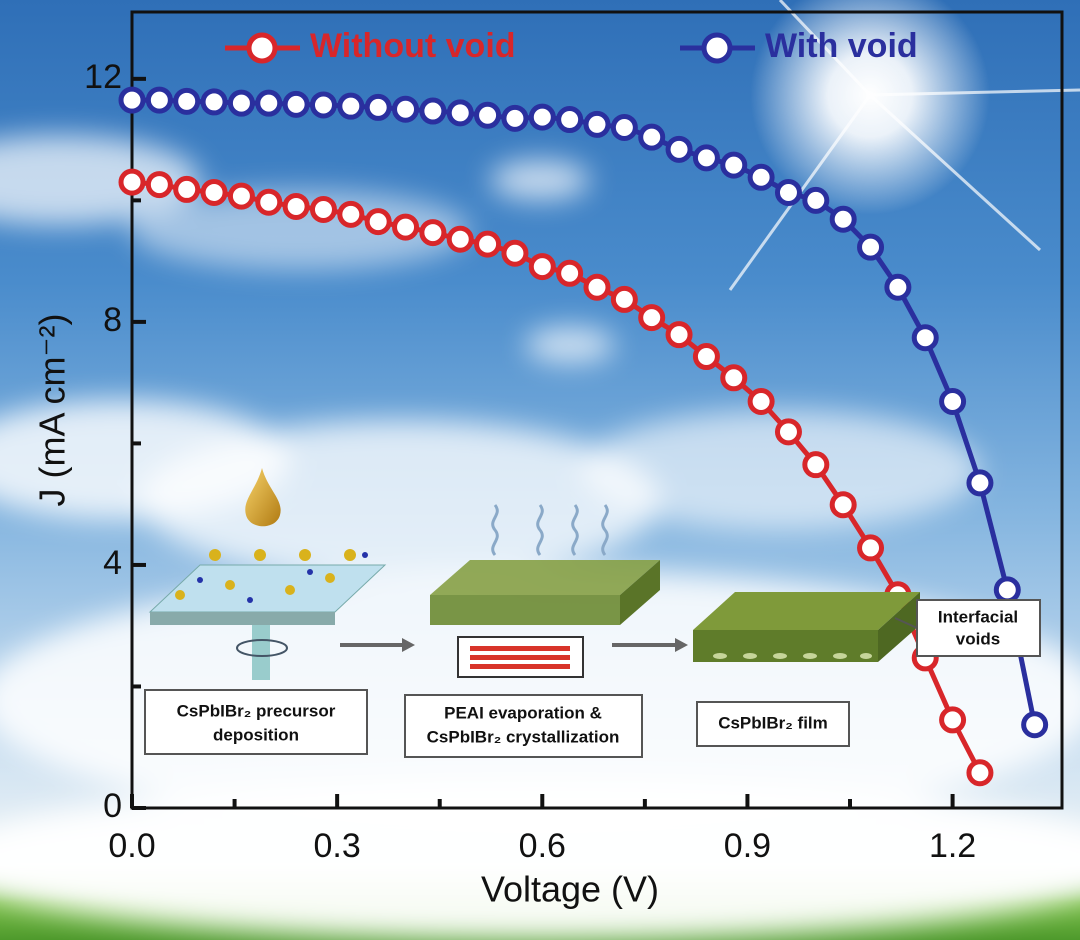 Image resolution: width=1080 pixels, height=940 pixels. I want to click on film-top, so click(545, 577).